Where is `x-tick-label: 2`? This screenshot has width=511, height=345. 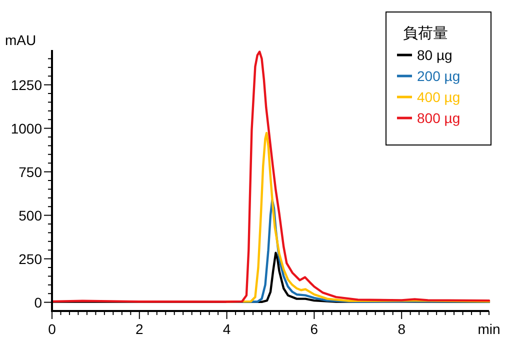 x-tick-label: 2 is located at coordinates (140, 329).